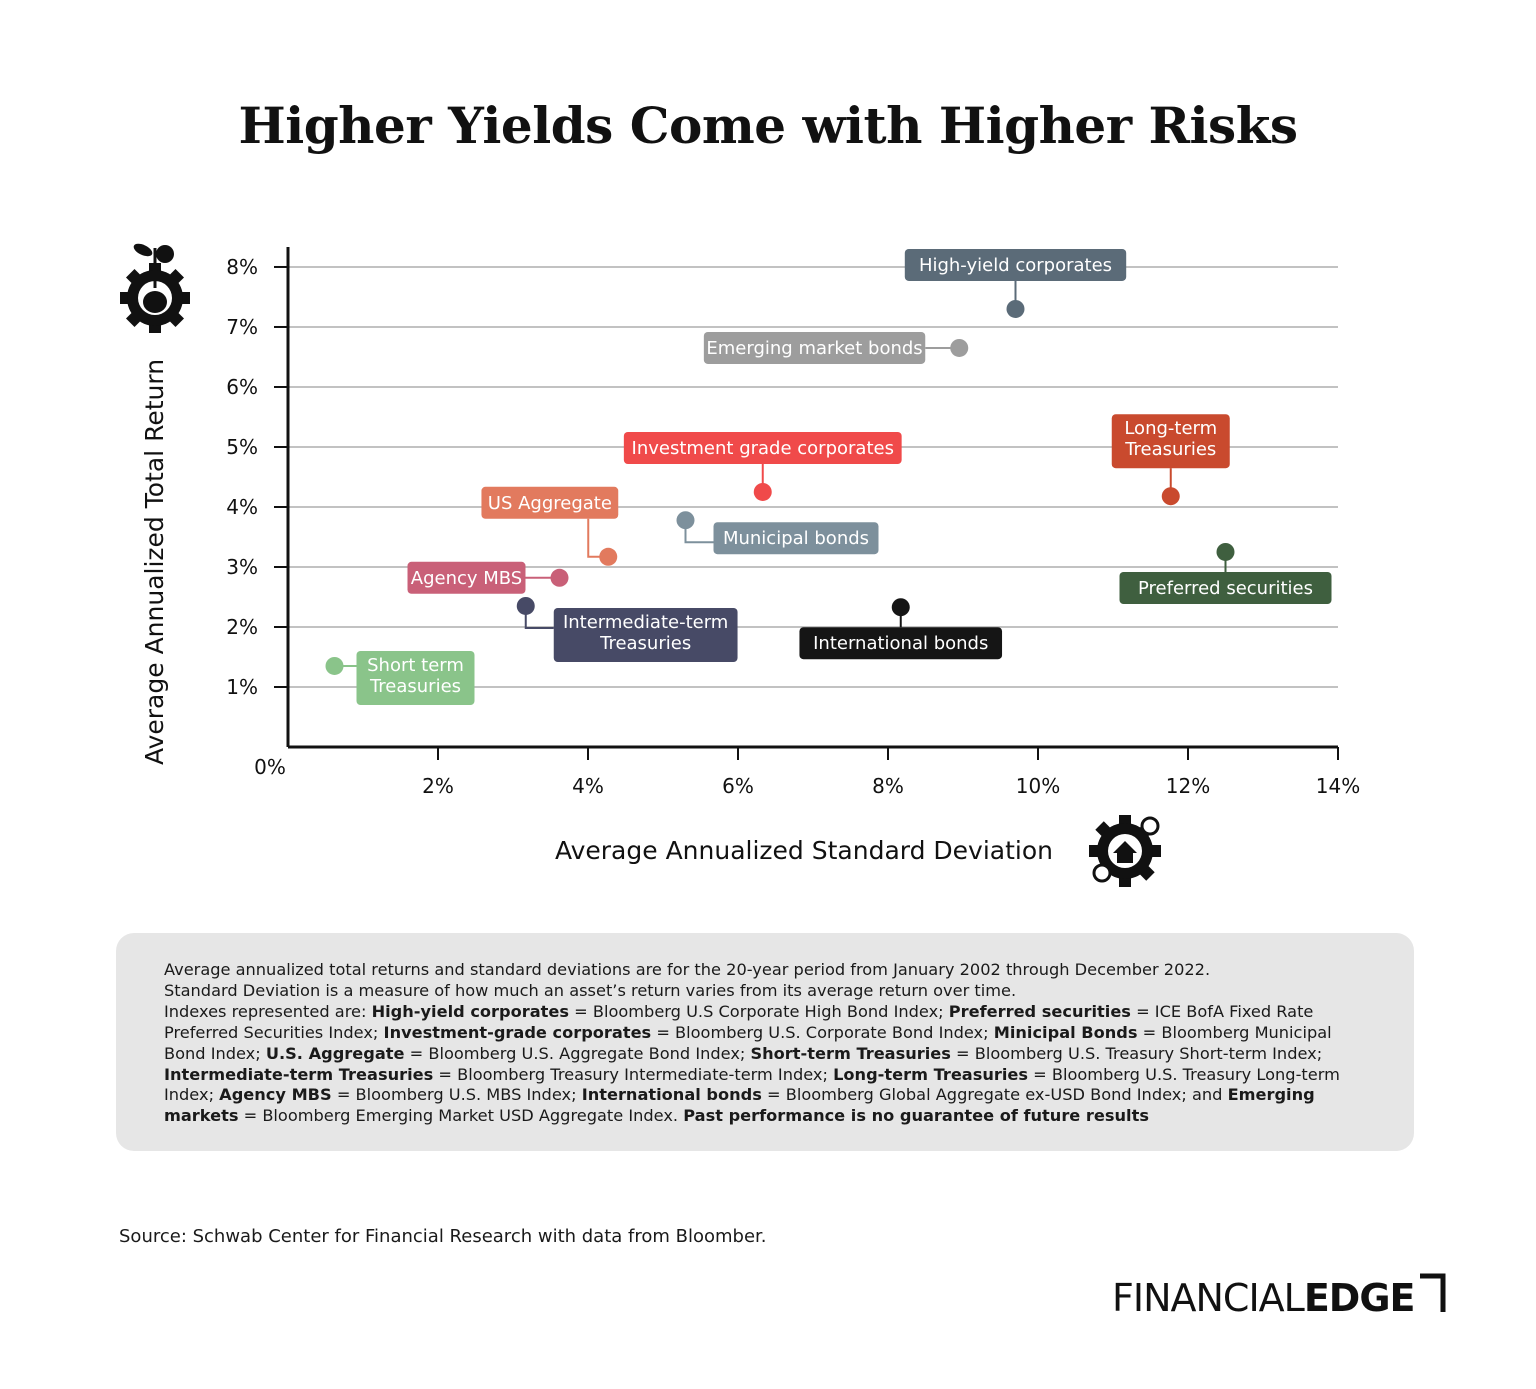  I want to click on data-label: Municipal bonds, so click(796, 538).